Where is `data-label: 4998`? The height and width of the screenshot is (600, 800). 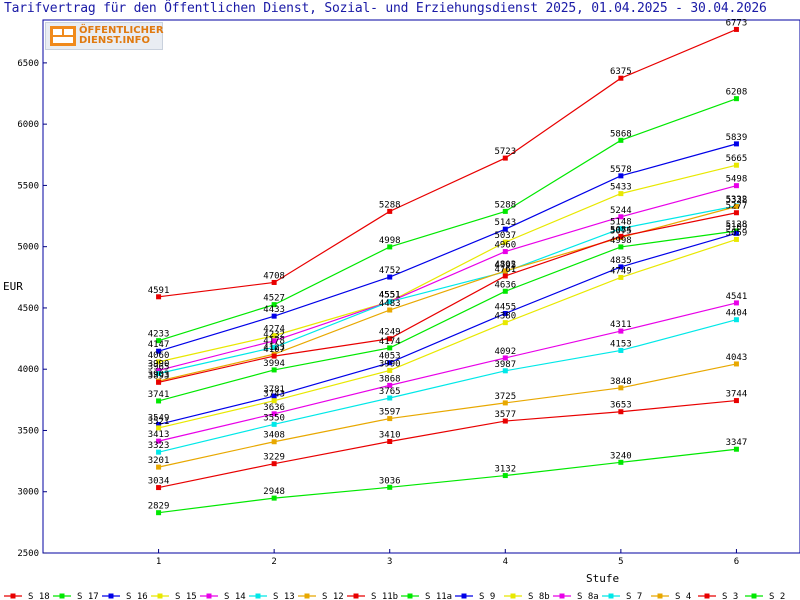 data-label: 4998 is located at coordinates (390, 241).